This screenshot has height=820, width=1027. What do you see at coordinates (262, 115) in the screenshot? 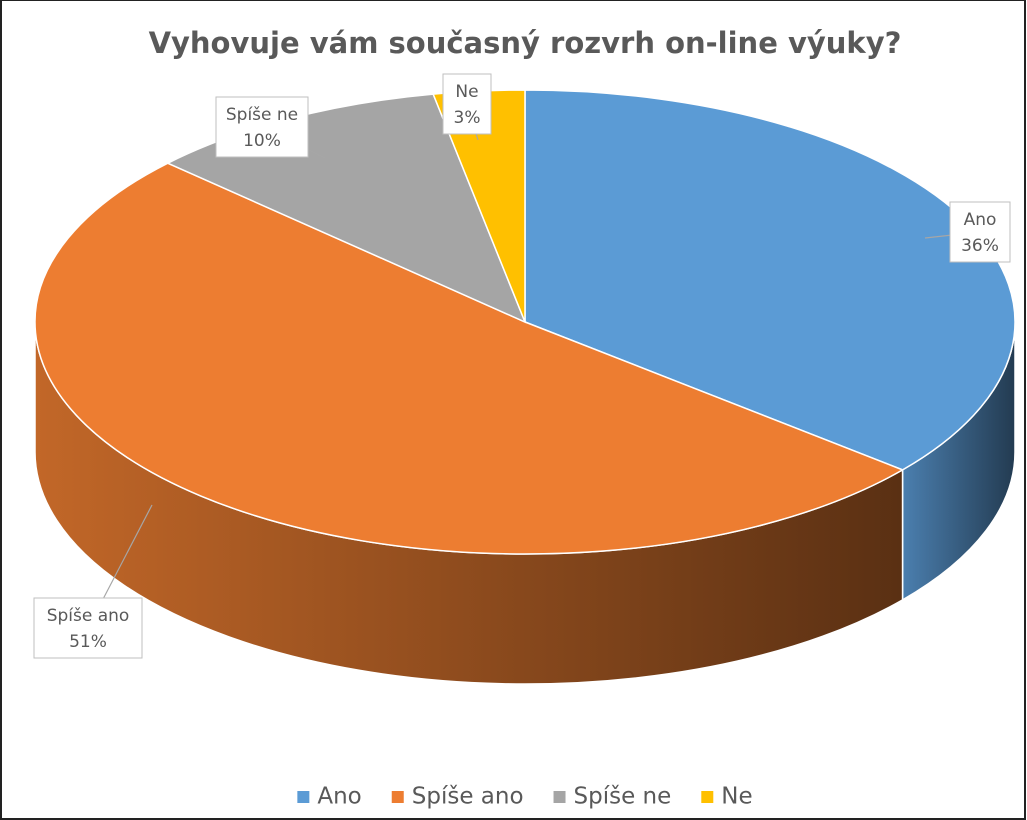
I see `label-category: Spíše ne` at bounding box center [262, 115].